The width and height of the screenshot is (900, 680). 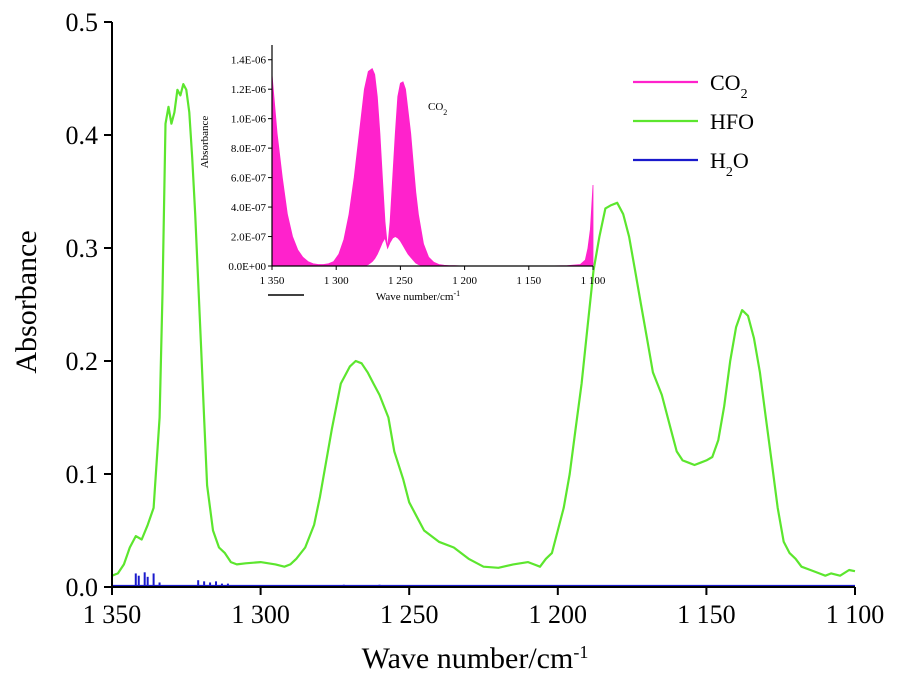 I want to click on inset-y-tick-label: 1.2E-06, so click(x=249, y=90).